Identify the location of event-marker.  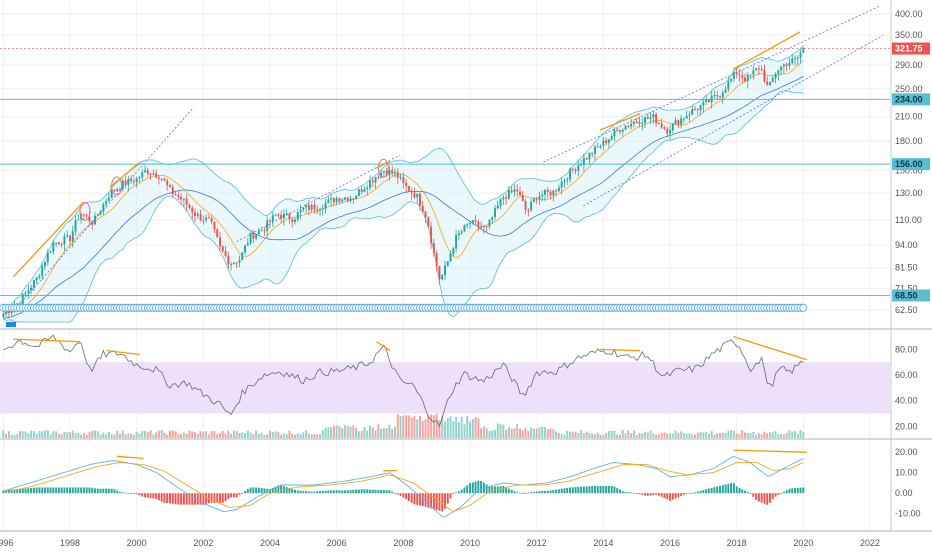
(803, 307).